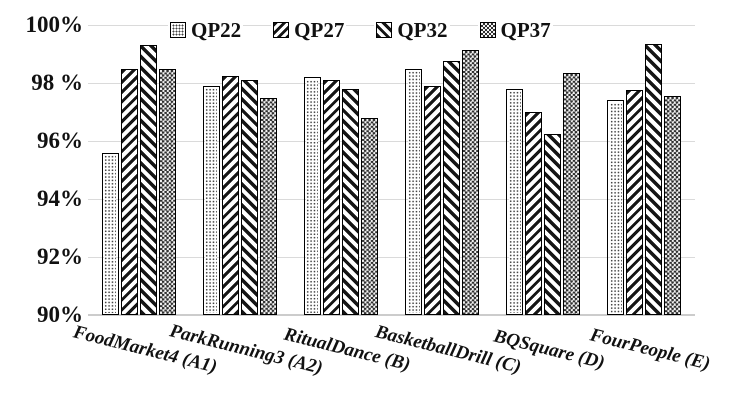 This screenshot has height=401, width=750. I want to click on legend-item-qp22: QP22, so click(206, 30).